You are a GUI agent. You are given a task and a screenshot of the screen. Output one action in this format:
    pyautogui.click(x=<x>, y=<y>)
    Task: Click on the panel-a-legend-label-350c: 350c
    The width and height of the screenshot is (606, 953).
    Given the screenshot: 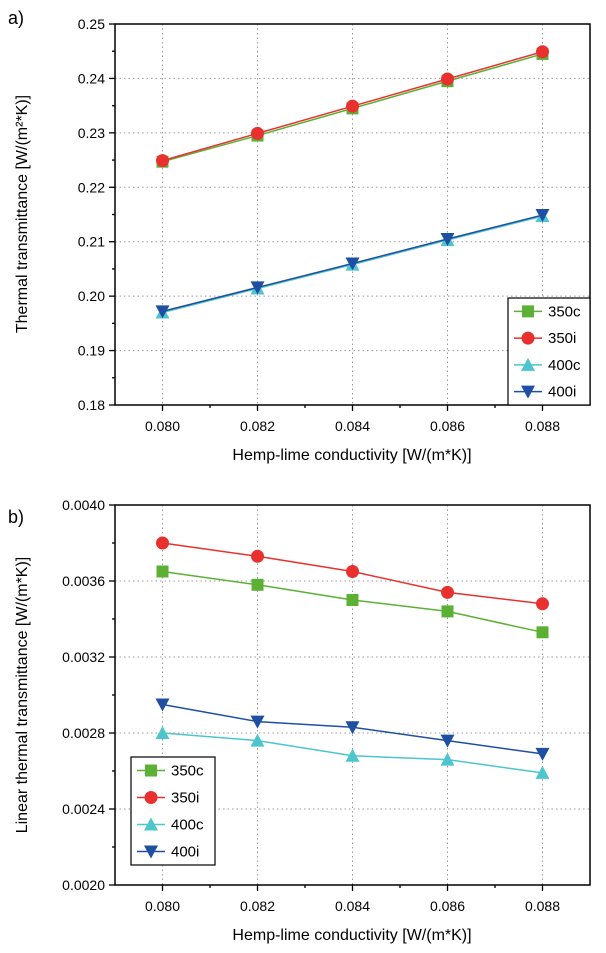 What is the action you would take?
    pyautogui.click(x=564, y=311)
    